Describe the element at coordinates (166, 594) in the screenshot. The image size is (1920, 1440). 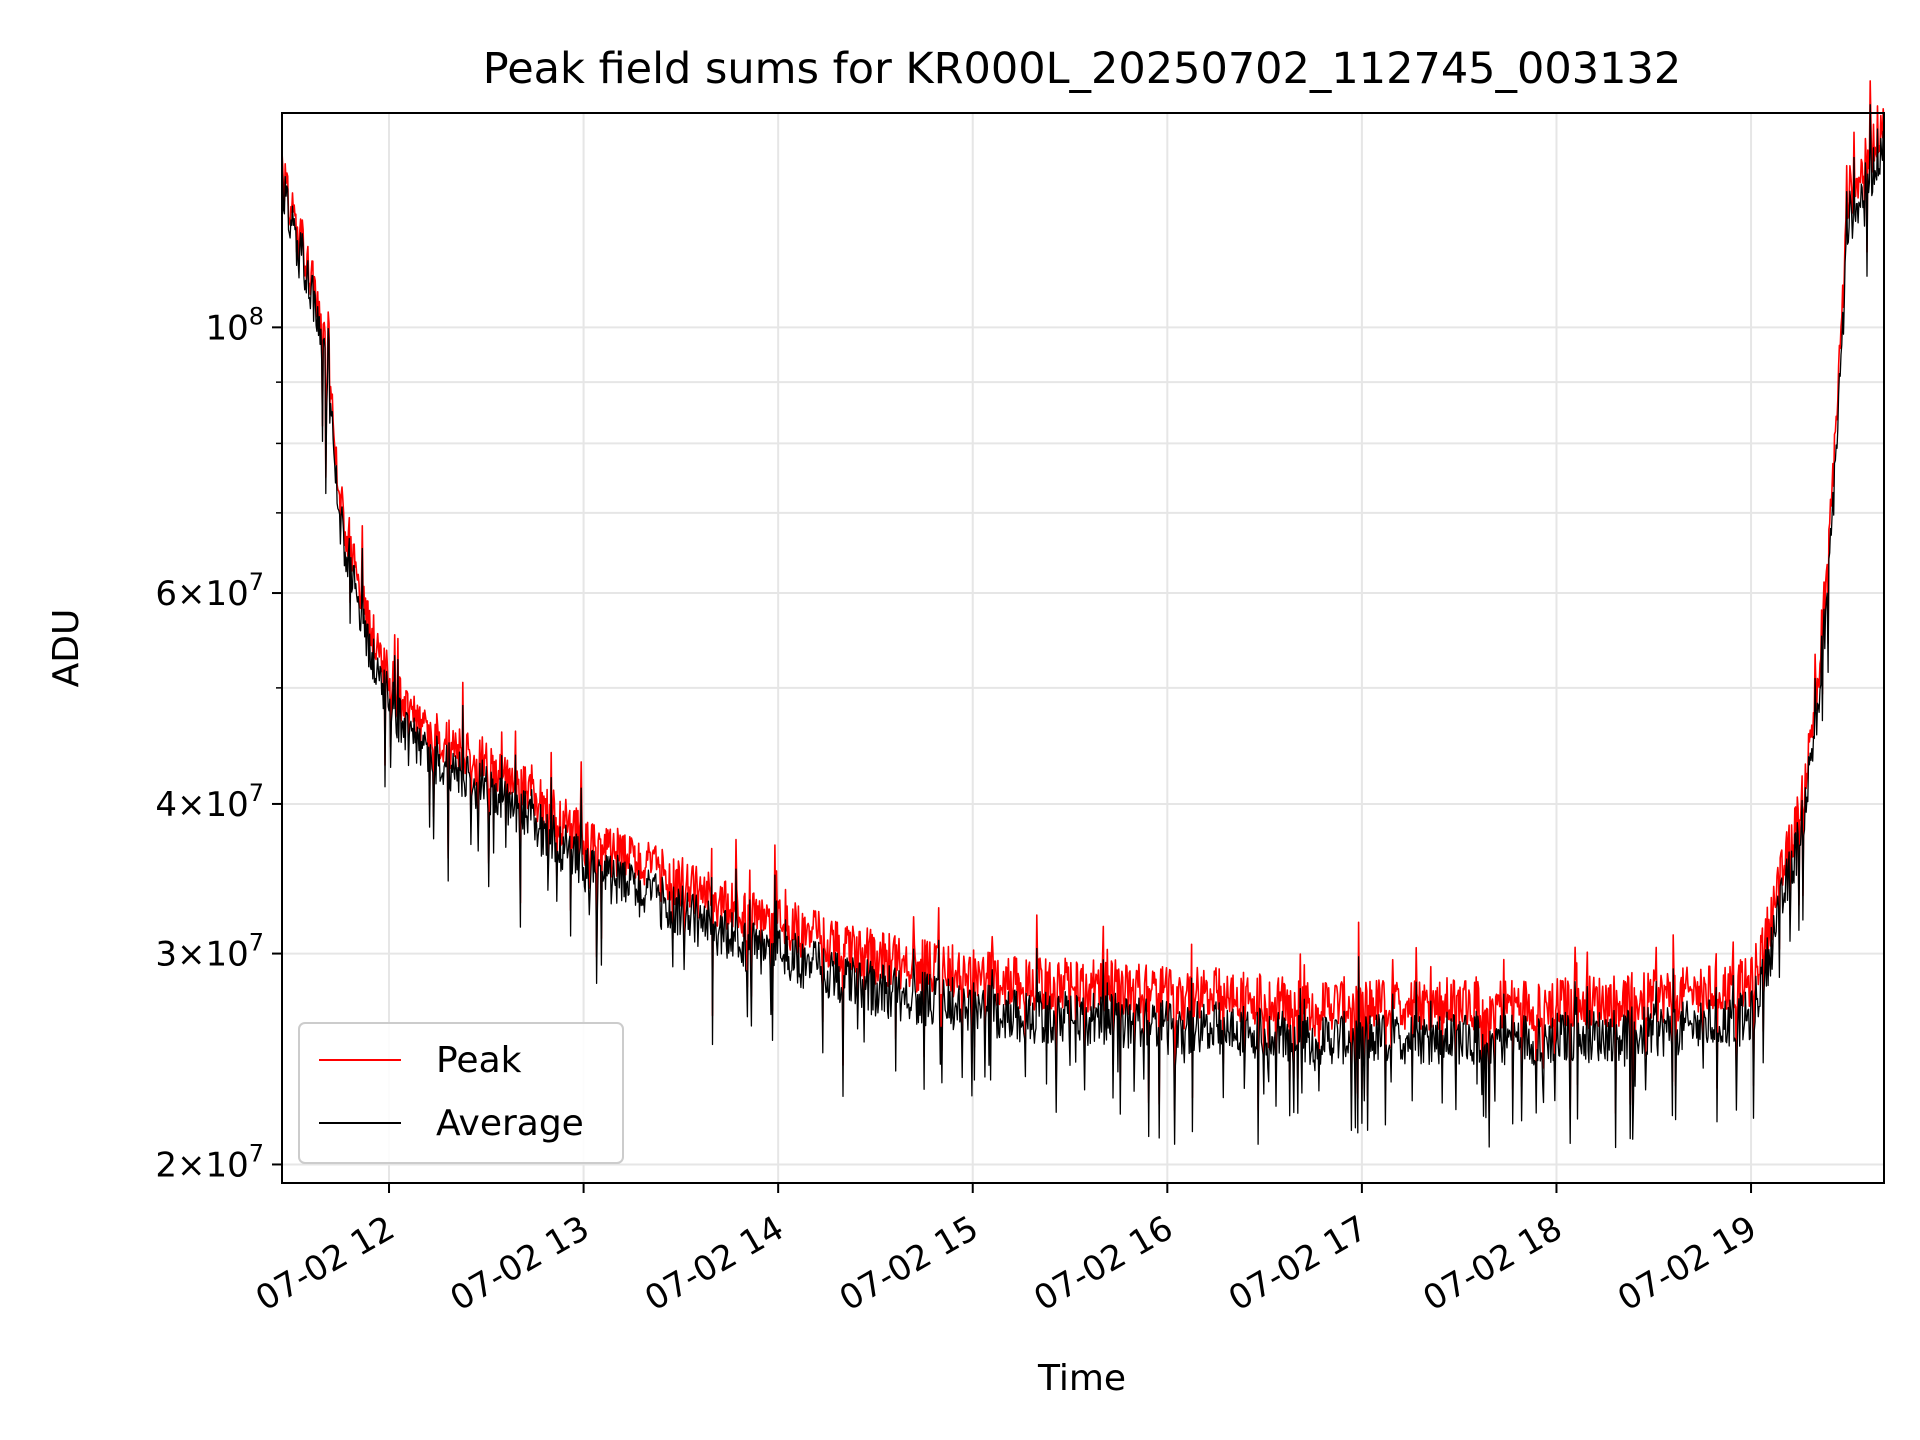
I see `y-tick-coef: 6` at that location.